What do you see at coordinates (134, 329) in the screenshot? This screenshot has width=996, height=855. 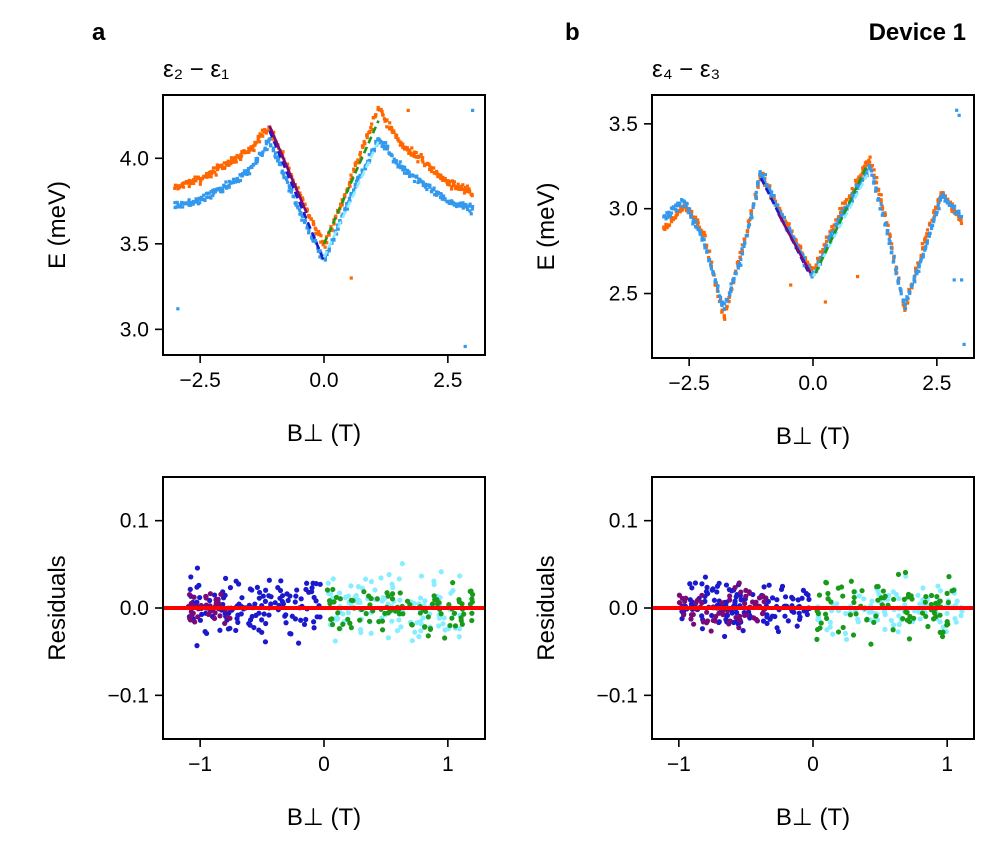 I see `y-tick-label: 3.0` at bounding box center [134, 329].